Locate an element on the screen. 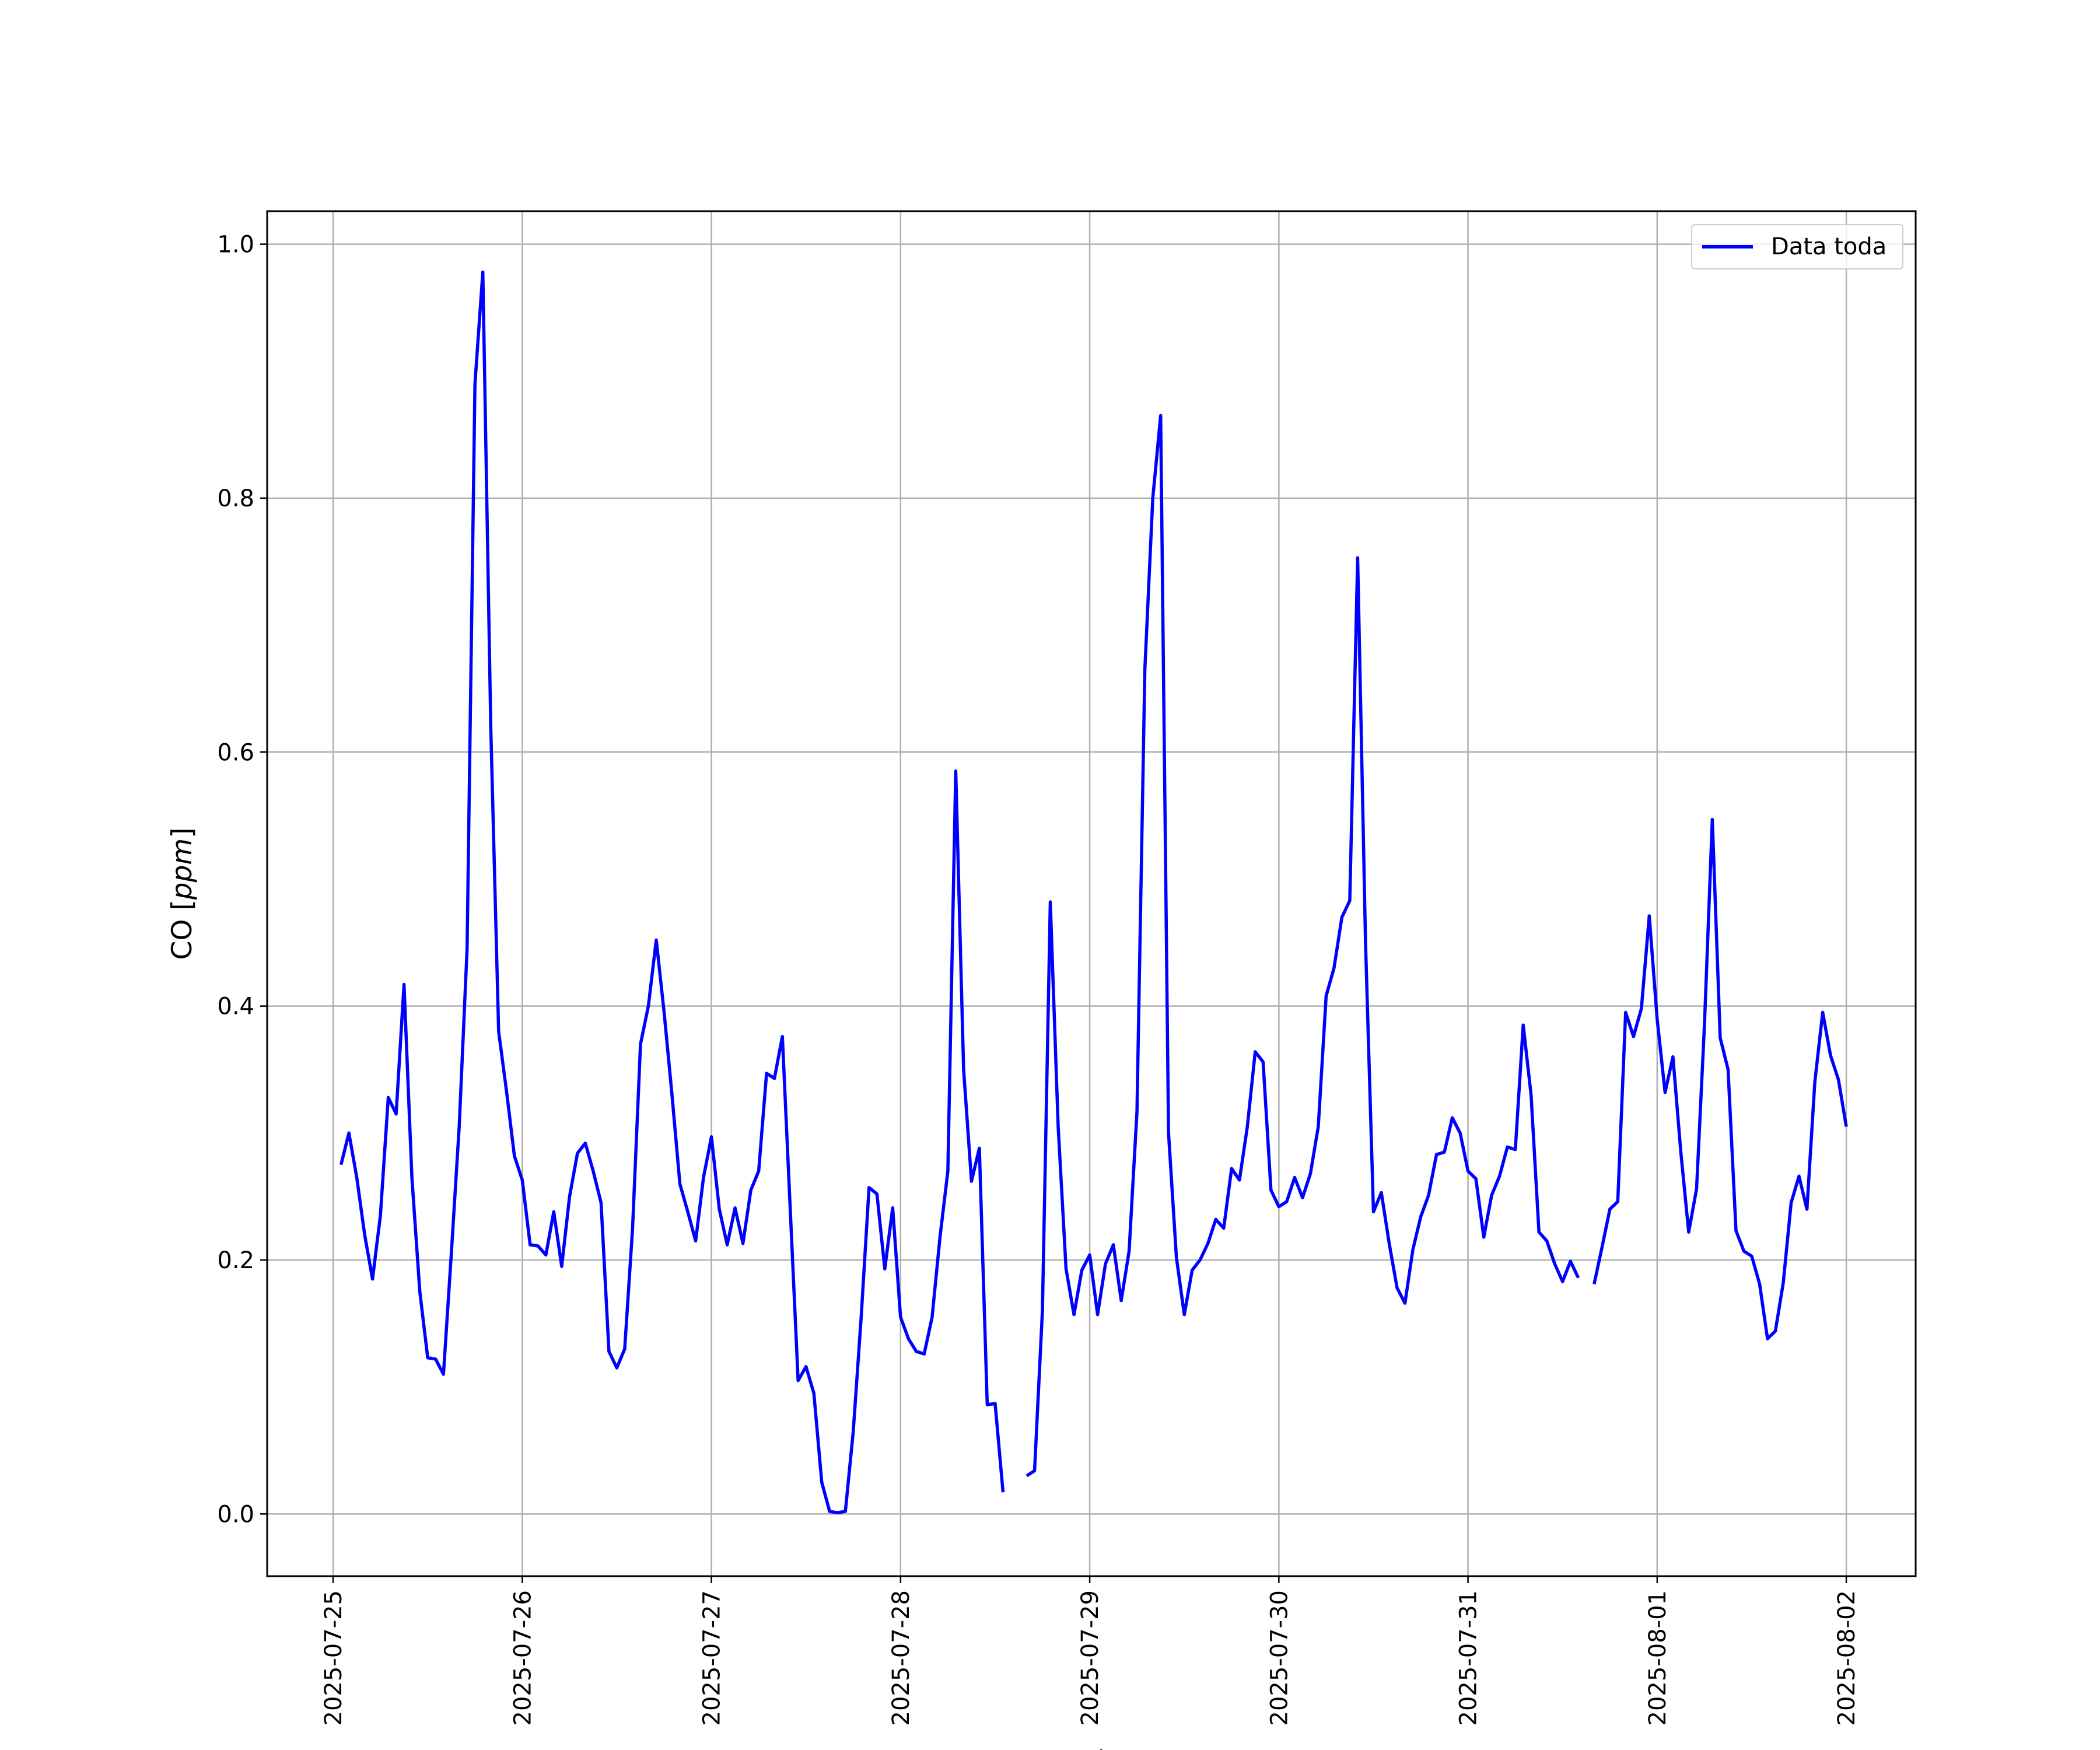 The height and width of the screenshot is (1750, 2100). y-tick-label: 0.0 is located at coordinates (235, 1514).